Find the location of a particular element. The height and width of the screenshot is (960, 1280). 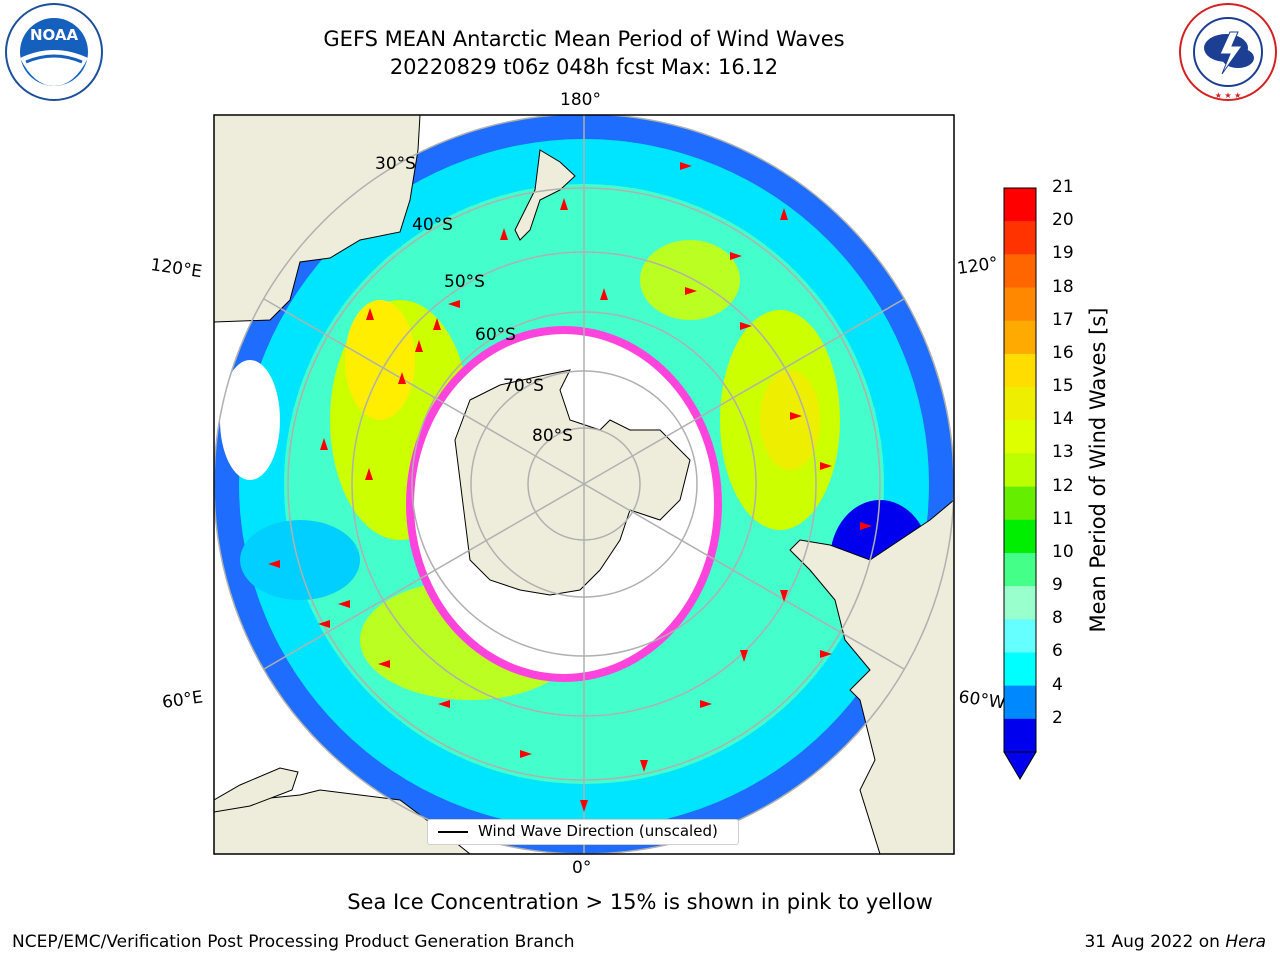

colorbar-tick-label: 21 is located at coordinates (1063, 187).